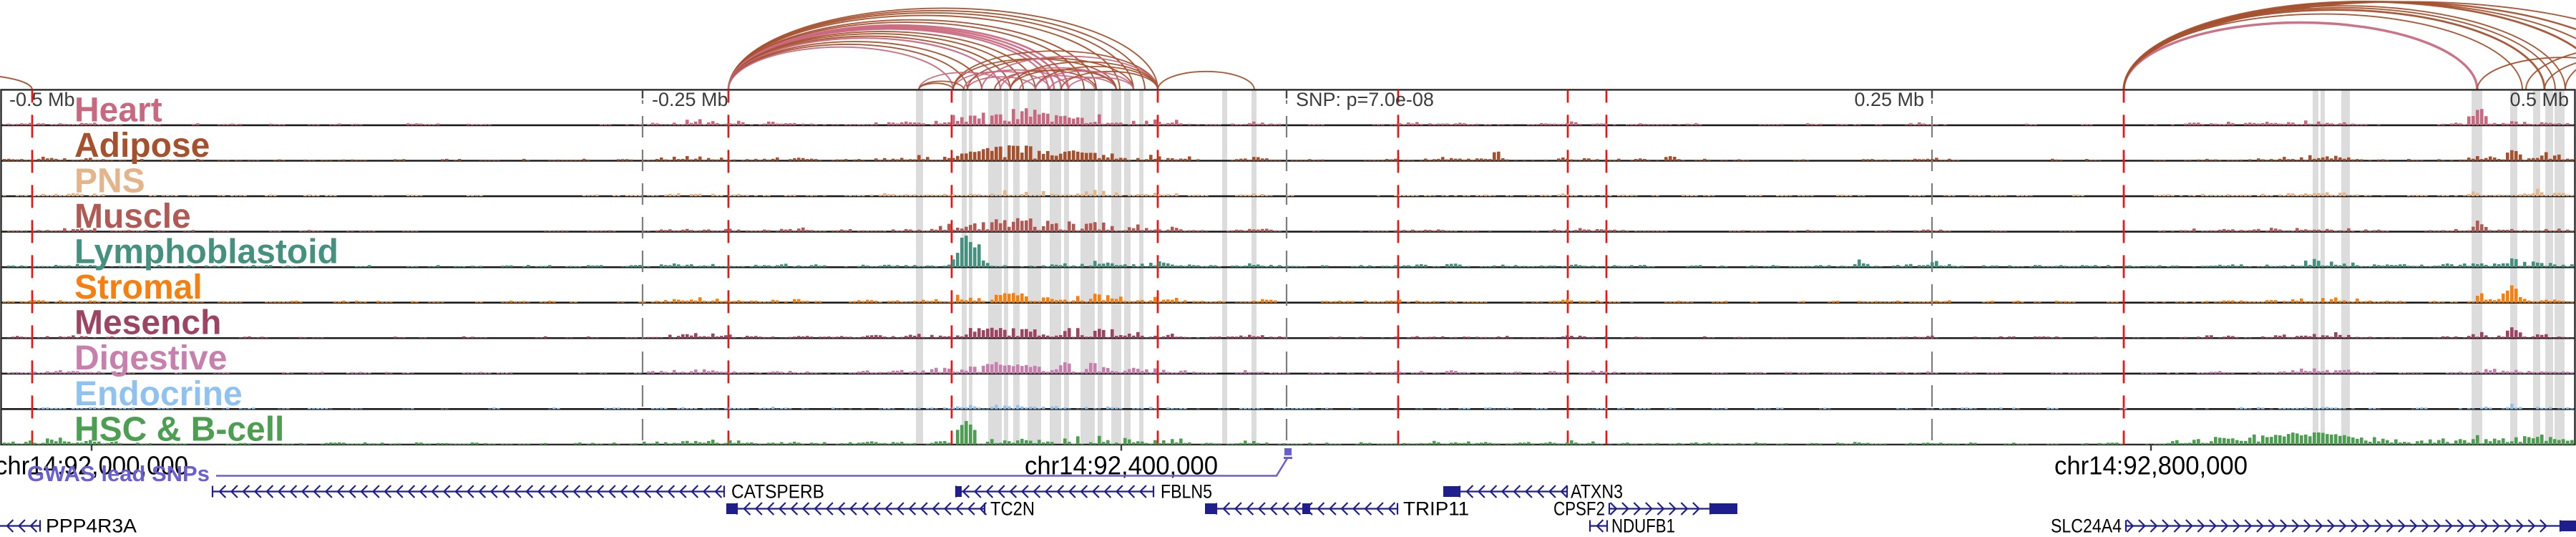 The image size is (2576, 537). What do you see at coordinates (1012, 509) in the screenshot?
I see `svg-text: TC2N` at bounding box center [1012, 509].